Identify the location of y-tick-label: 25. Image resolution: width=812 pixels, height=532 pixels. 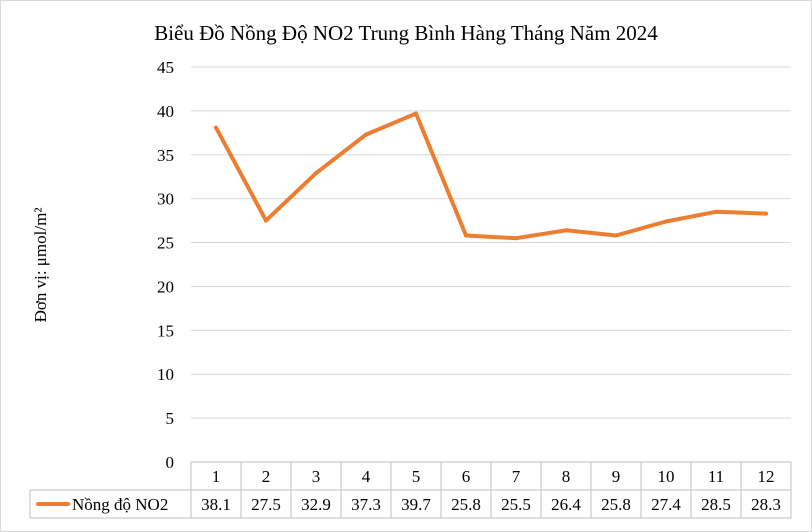
(165, 243).